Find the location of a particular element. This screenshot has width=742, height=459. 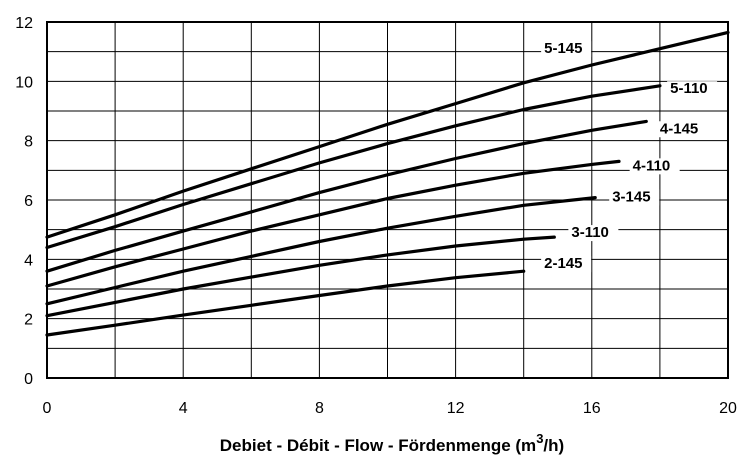

x-tick-label: 12 is located at coordinates (456, 408).